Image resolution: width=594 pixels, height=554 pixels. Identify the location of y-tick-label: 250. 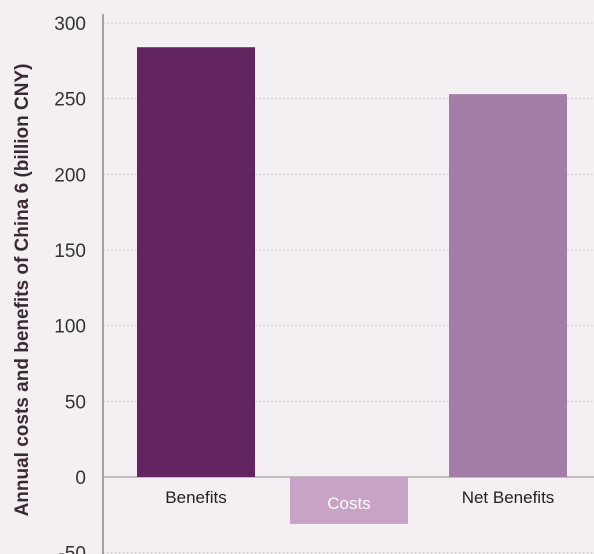
(70, 100).